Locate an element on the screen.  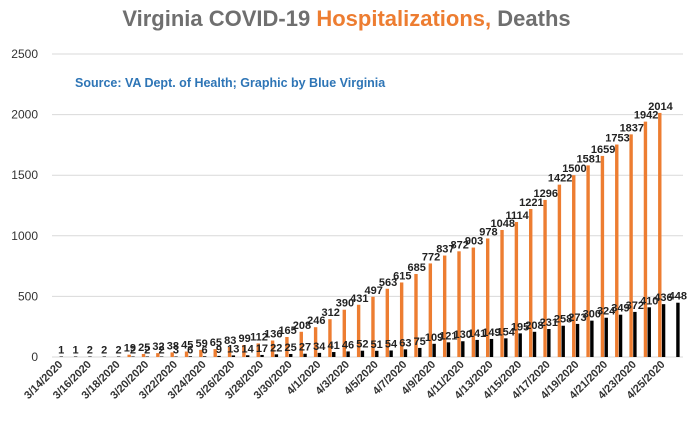
hospitalizations-data-label: 1837 is located at coordinates (632, 128).